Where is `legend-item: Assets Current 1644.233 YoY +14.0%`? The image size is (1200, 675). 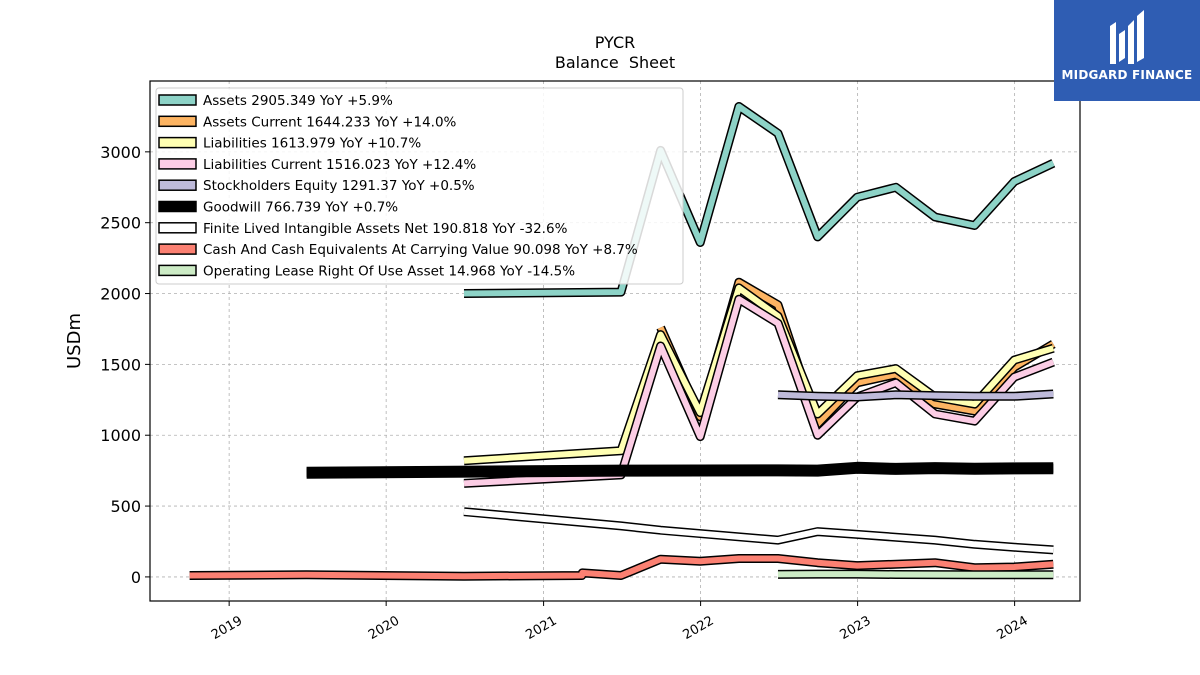
legend-item: Assets Current 1644.233 YoY +14.0% is located at coordinates (307, 122).